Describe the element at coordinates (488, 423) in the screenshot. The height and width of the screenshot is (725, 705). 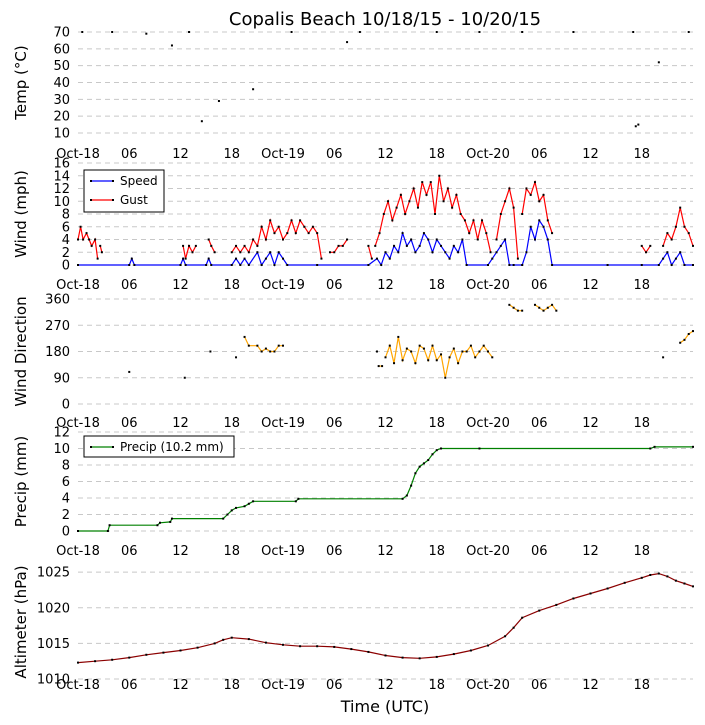
I see `x-tick-label: Oct-20` at that location.